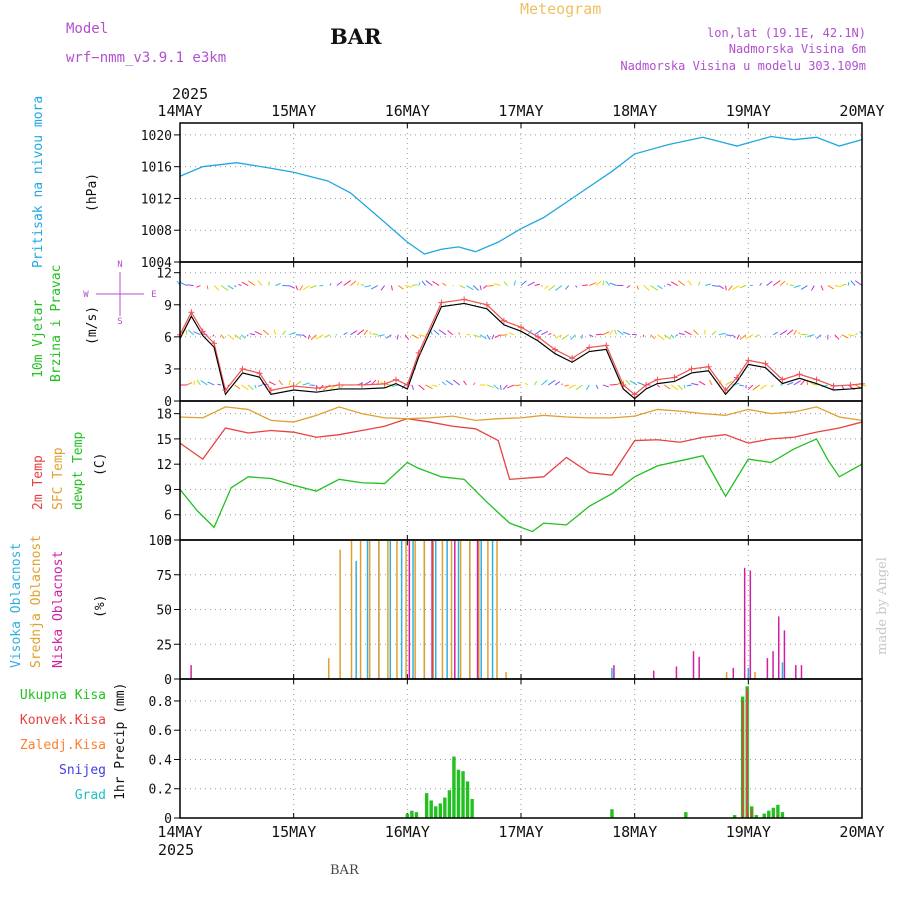 The image size is (900, 904). I want to click on station-title: BAR, so click(356, 36).